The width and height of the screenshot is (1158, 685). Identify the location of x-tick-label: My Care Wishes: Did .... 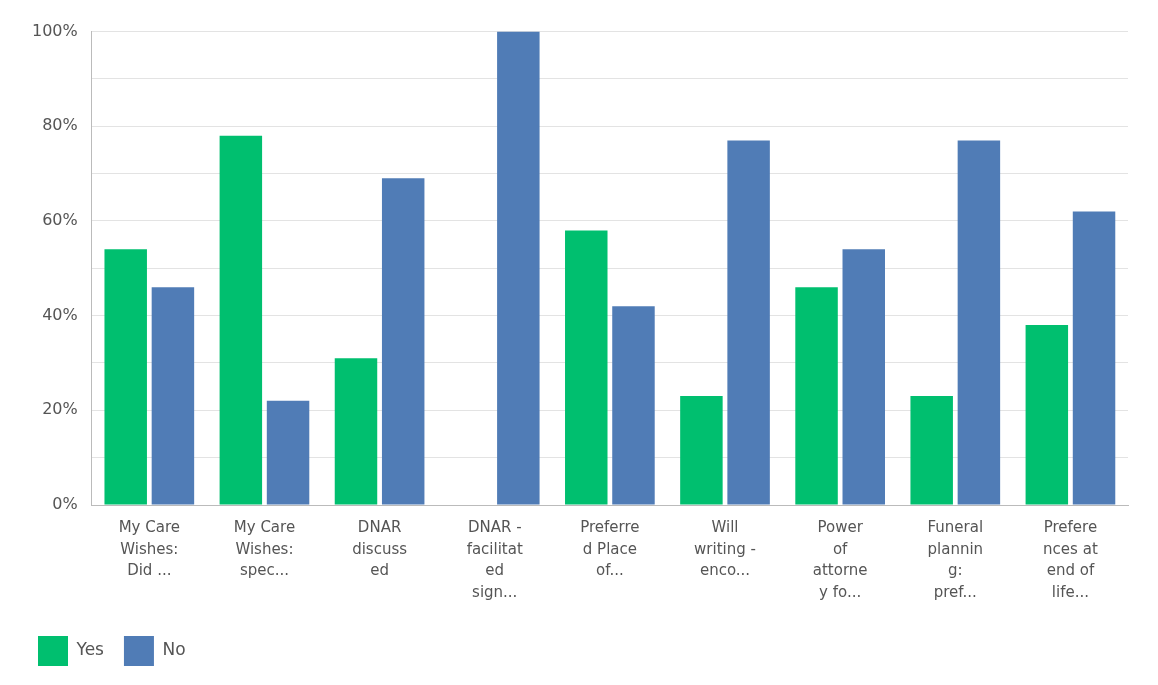
(149, 548).